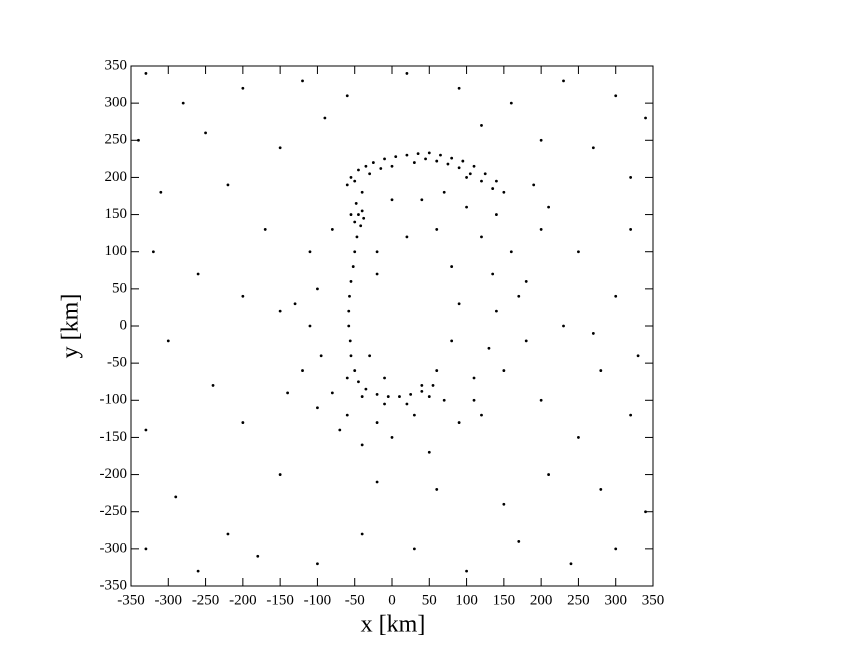  Describe the element at coordinates (116, 214) in the screenshot. I see `y-tick-label: 150` at that location.